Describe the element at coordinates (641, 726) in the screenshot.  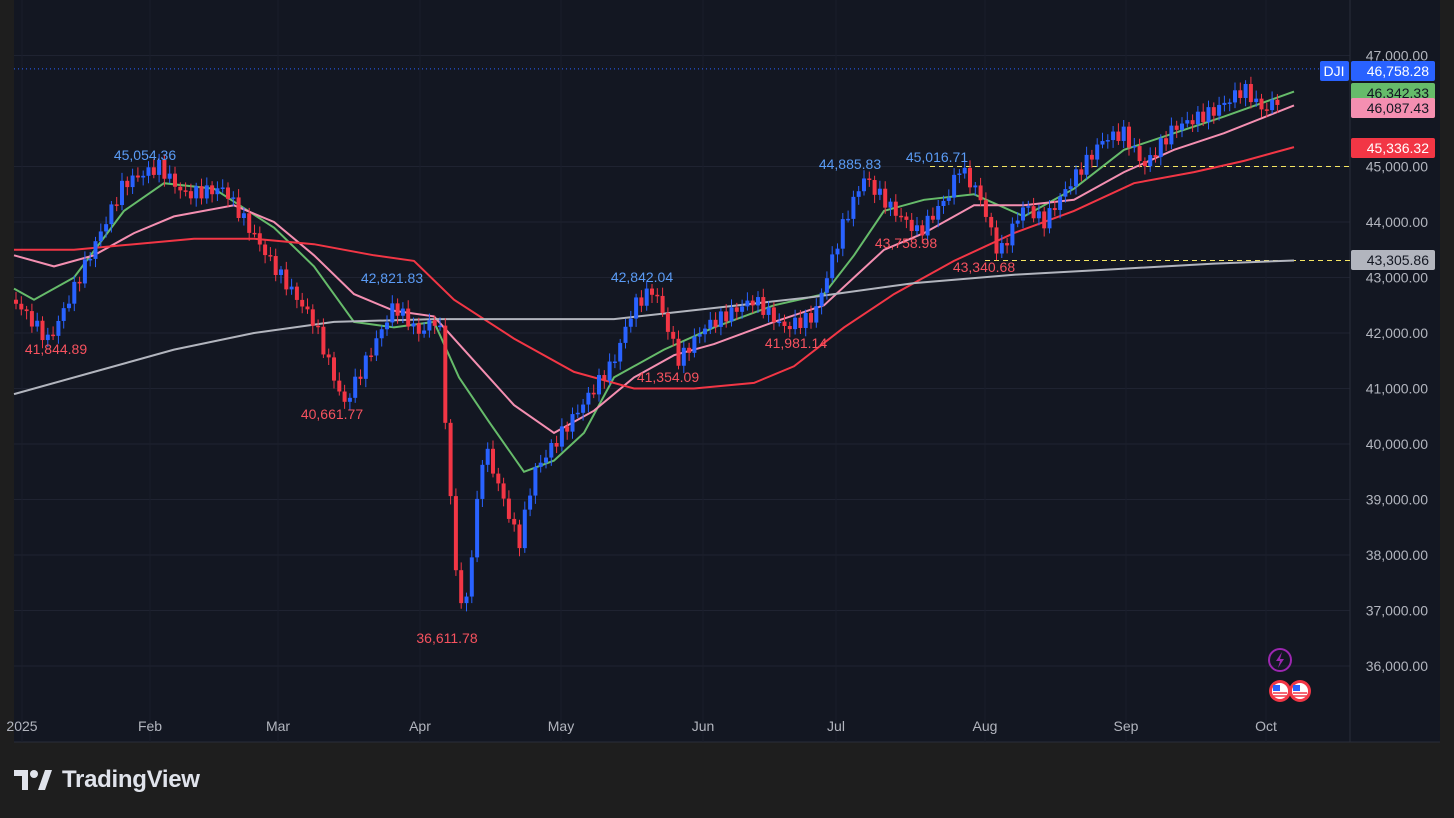
I see `x-axis: 2025 Feb Mar Apr May Jun Jul Aug Sep Oct` at that location.